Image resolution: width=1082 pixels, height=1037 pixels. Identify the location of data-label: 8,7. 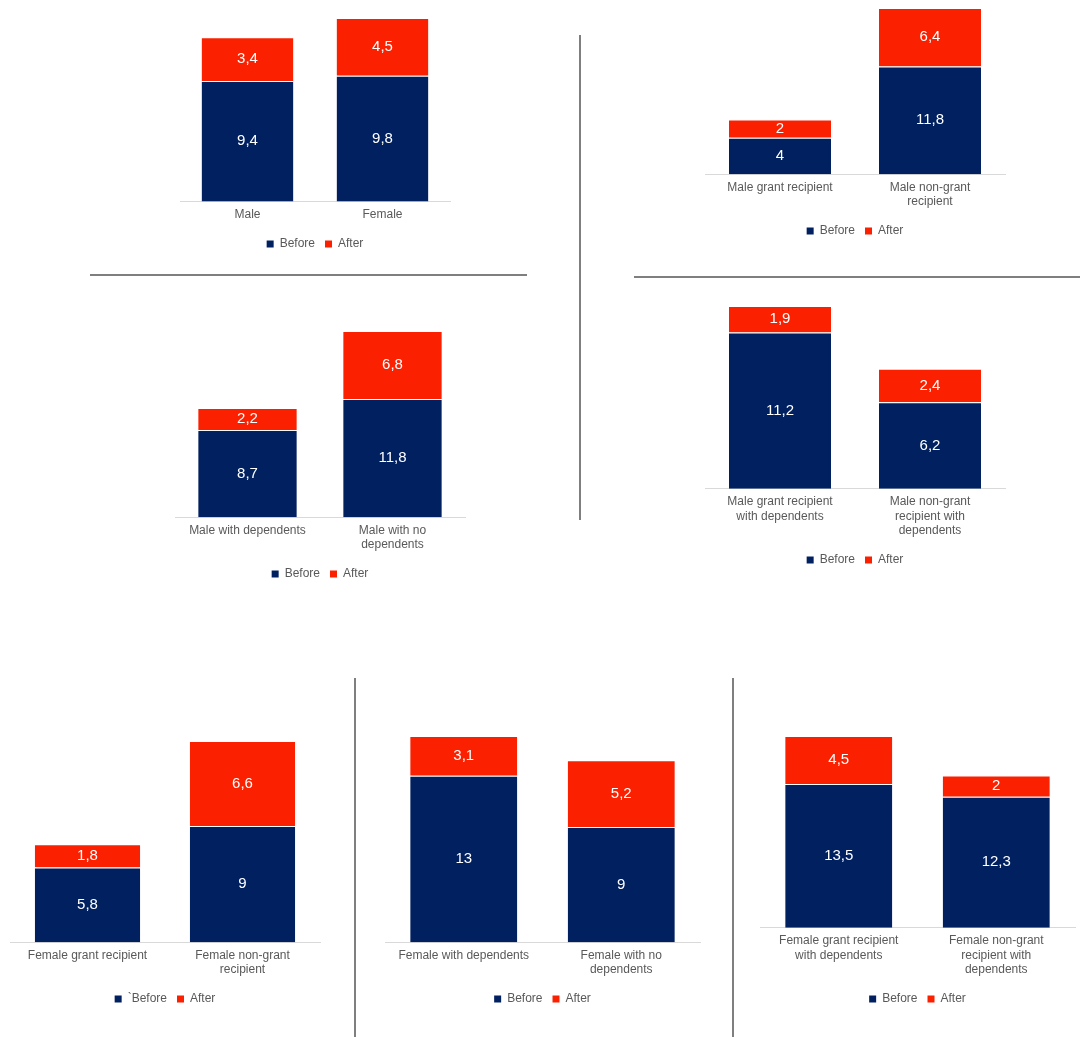
(247, 472).